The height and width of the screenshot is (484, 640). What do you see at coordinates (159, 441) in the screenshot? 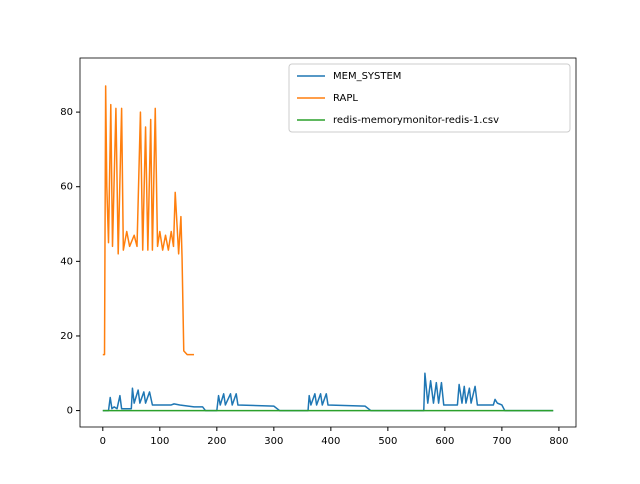
I see `x-tick-label: 100` at bounding box center [159, 441].